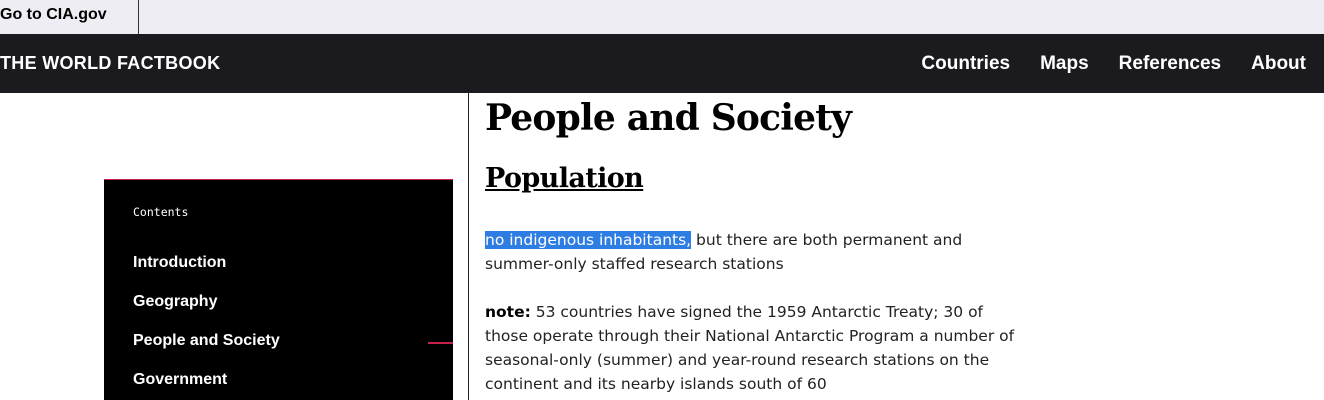 The image size is (1324, 400). Describe the element at coordinates (588, 240) in the screenshot. I see `selected-text: no indigenous inhabitants,` at that location.